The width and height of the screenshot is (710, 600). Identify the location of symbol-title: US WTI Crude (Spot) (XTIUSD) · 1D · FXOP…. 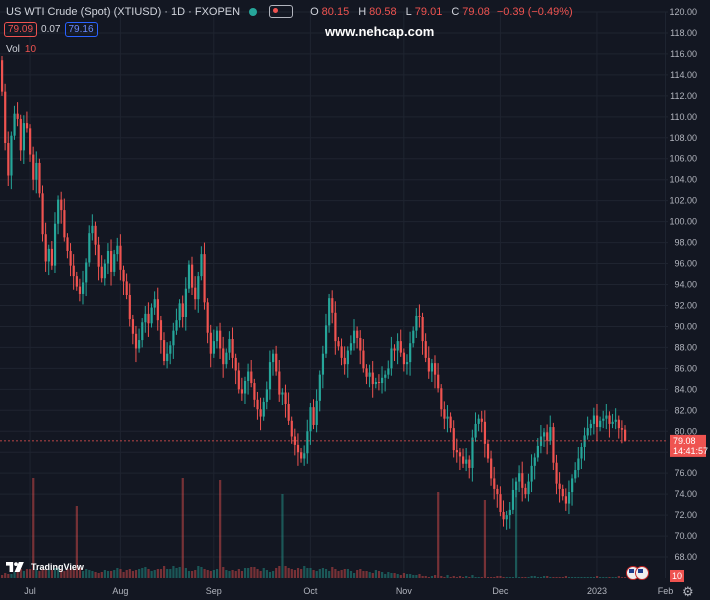
(123, 11).